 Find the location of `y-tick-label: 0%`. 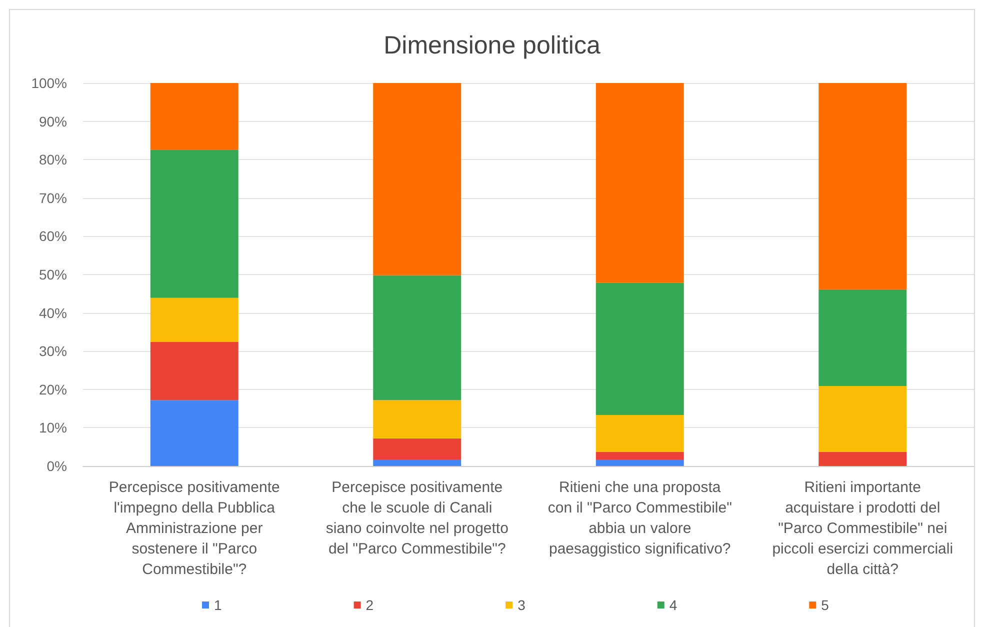

y-tick-label: 0% is located at coordinates (56, 466).